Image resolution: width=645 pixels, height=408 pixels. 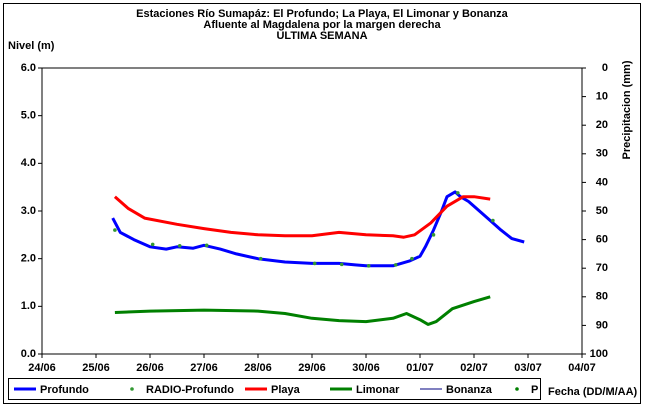 What do you see at coordinates (602, 211) in the screenshot?
I see `y2-tick-label: 50` at bounding box center [602, 211].